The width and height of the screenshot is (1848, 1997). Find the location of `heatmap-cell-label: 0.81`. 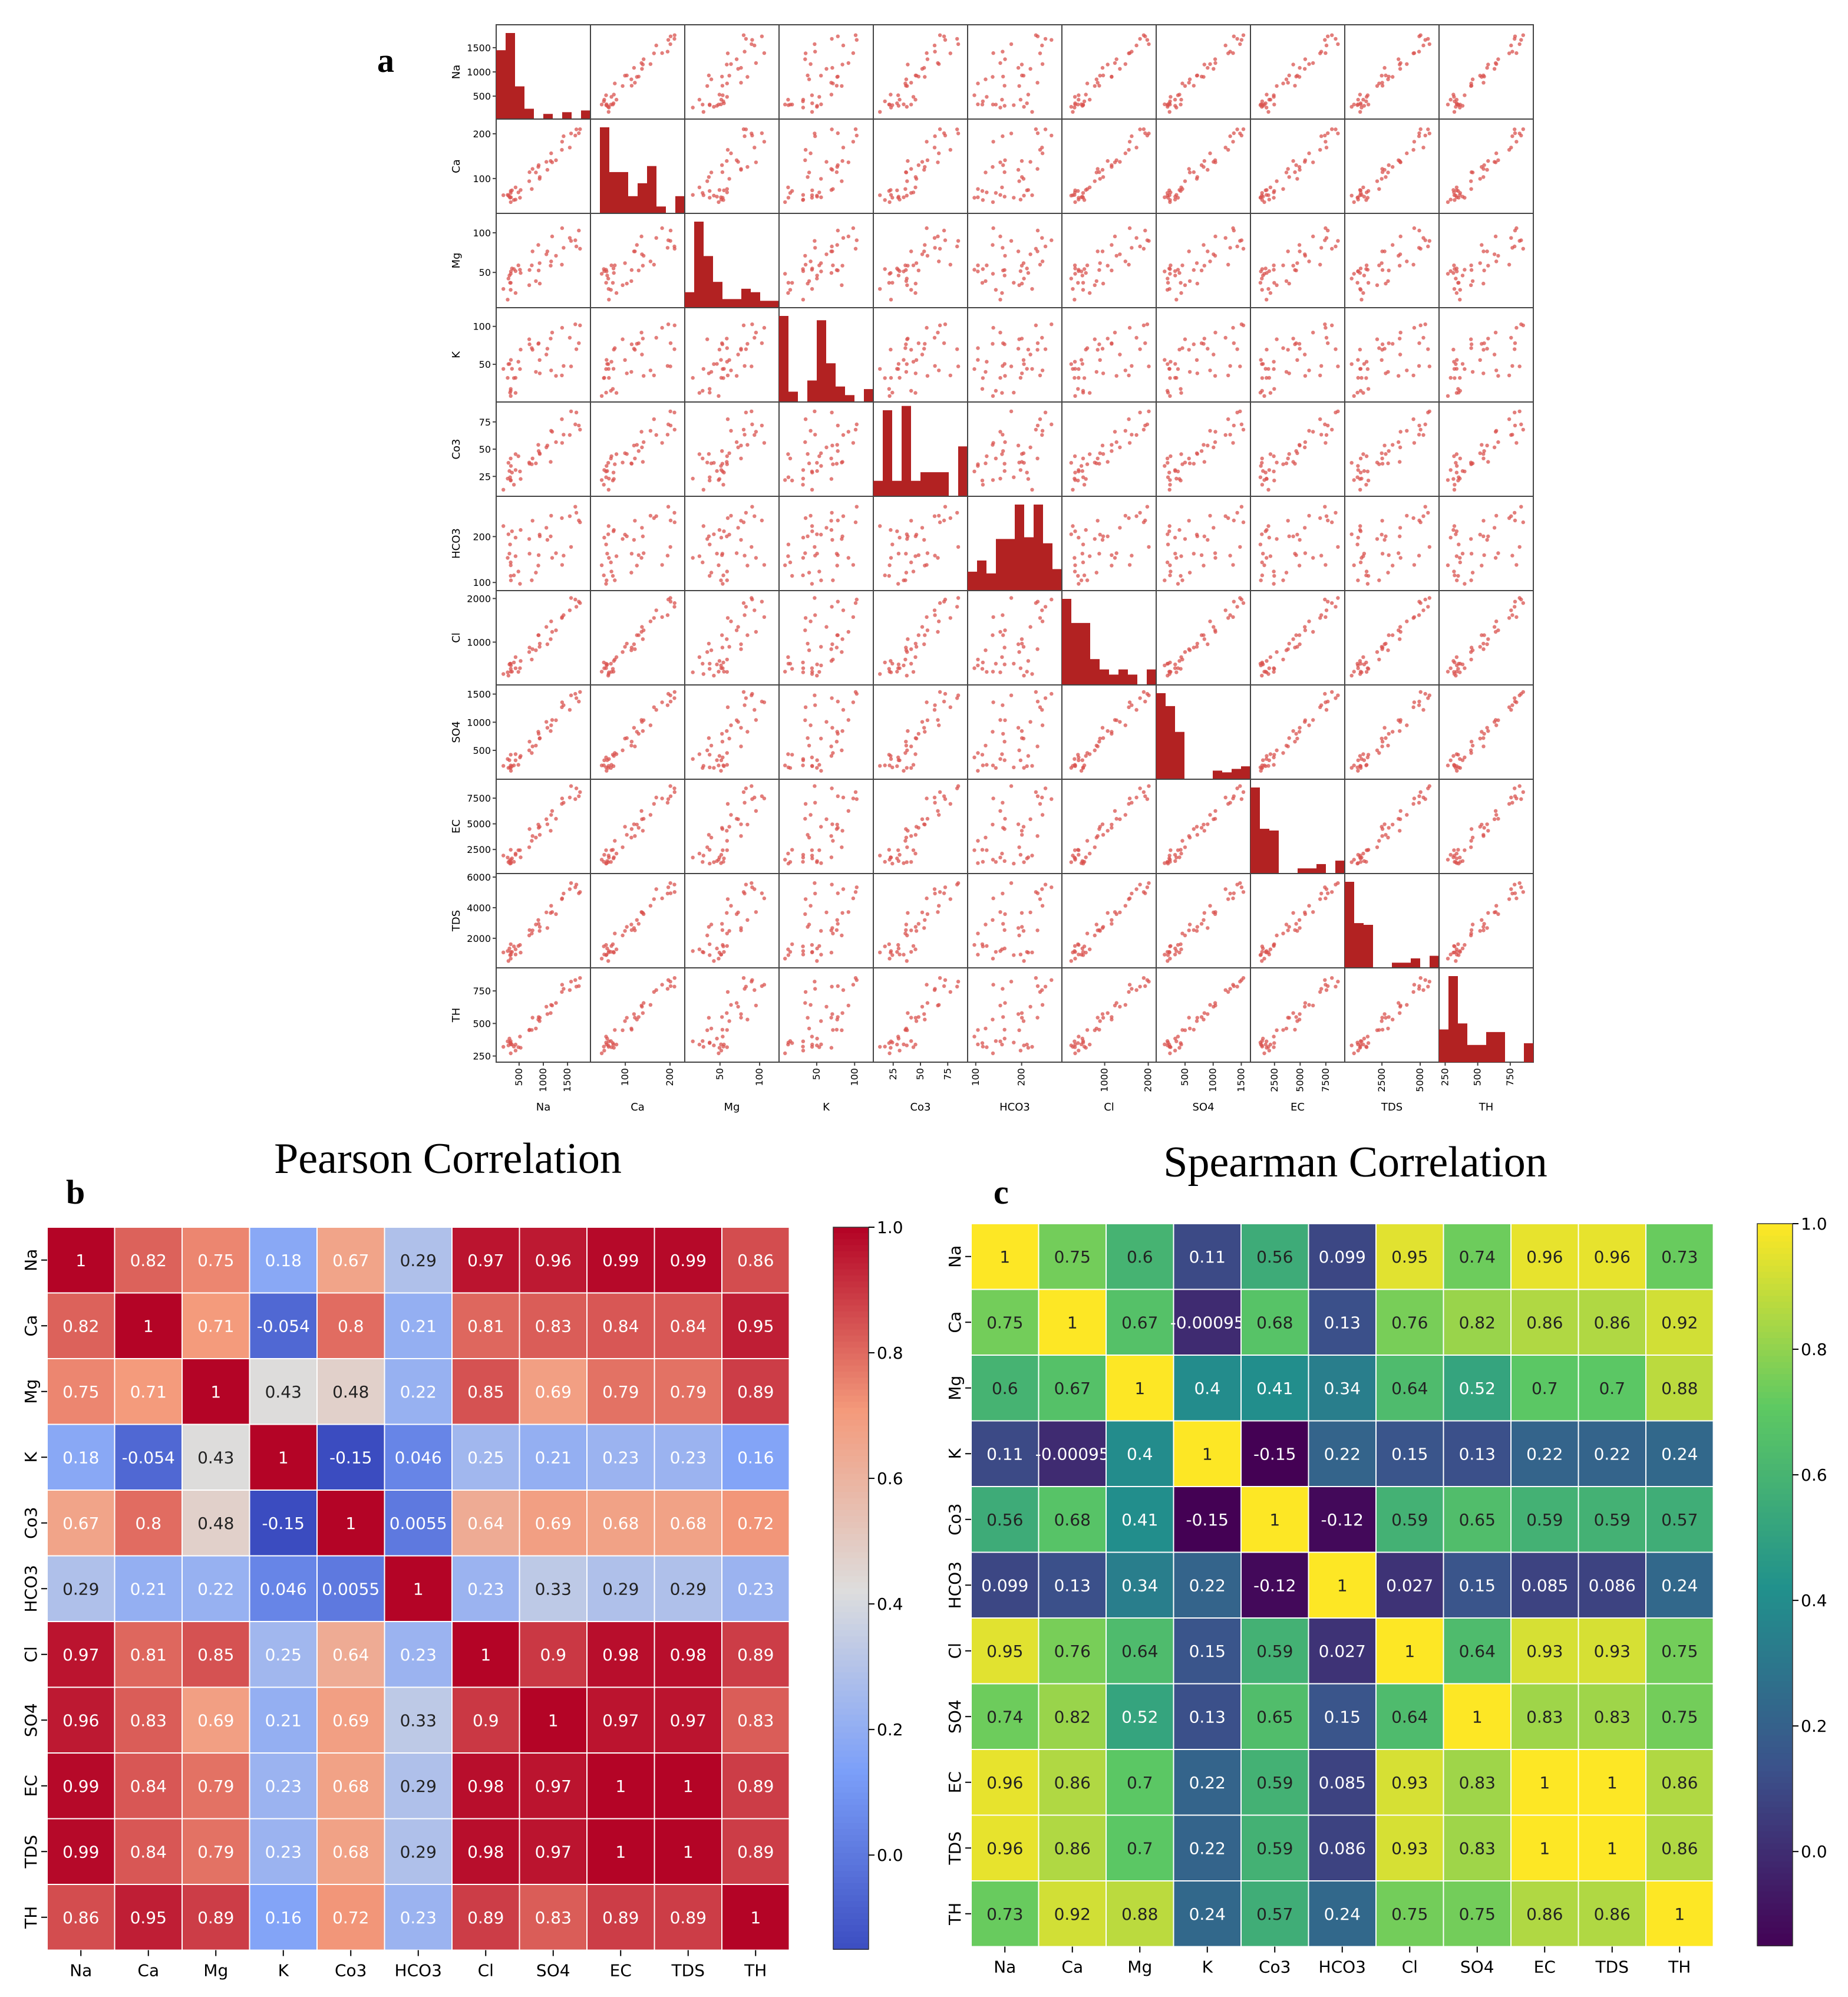

heatmap-cell-label: 0.81 is located at coordinates (485, 1326).